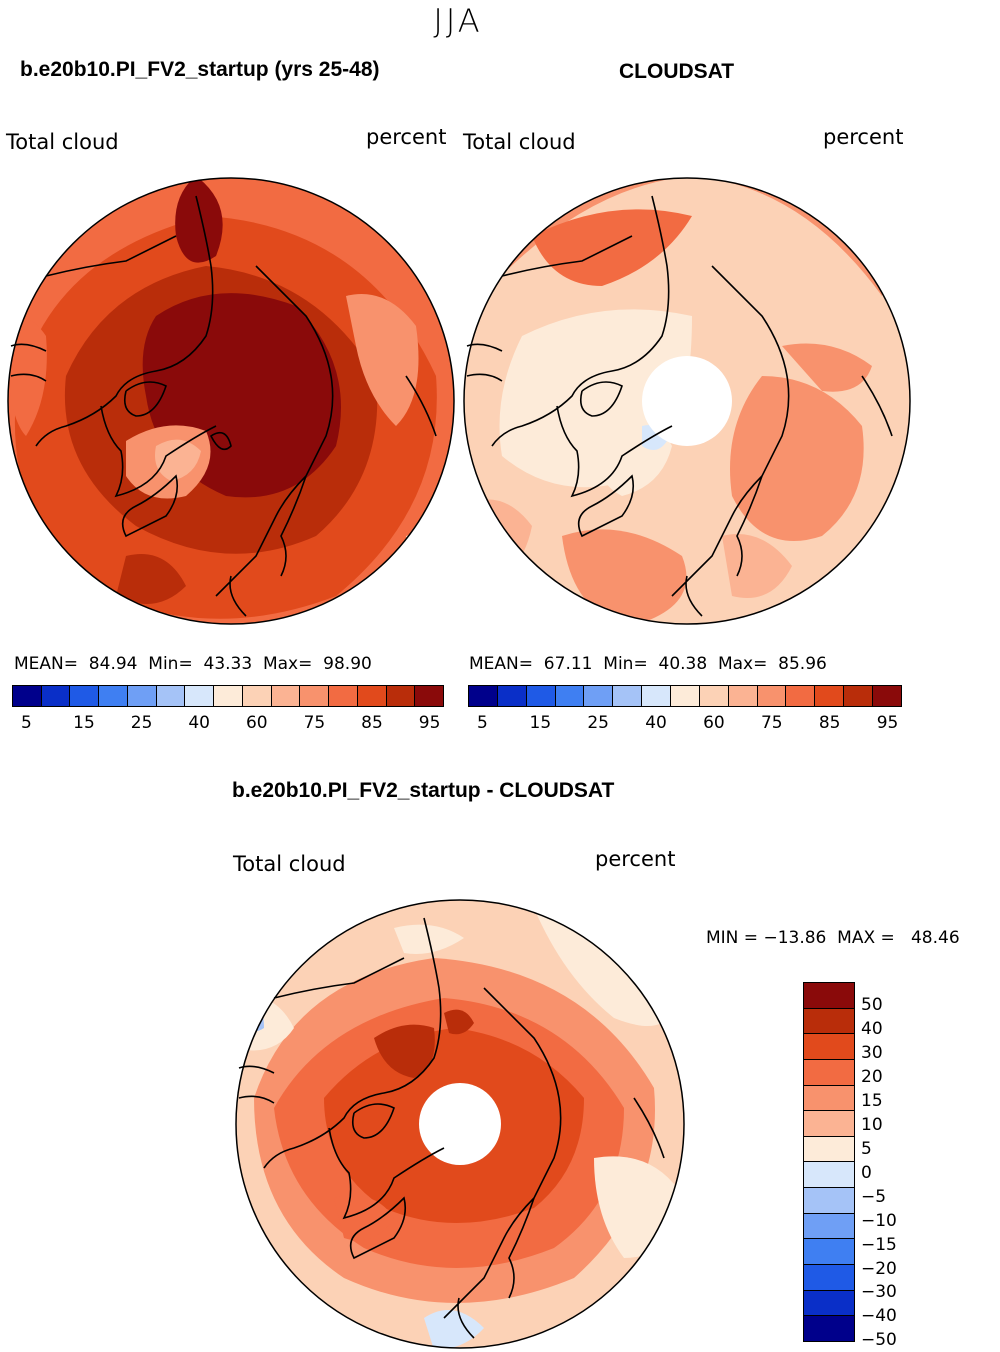 The width and height of the screenshot is (1000, 1352). What do you see at coordinates (406, 137) in the screenshot?
I see `model-units-label: percent` at bounding box center [406, 137].